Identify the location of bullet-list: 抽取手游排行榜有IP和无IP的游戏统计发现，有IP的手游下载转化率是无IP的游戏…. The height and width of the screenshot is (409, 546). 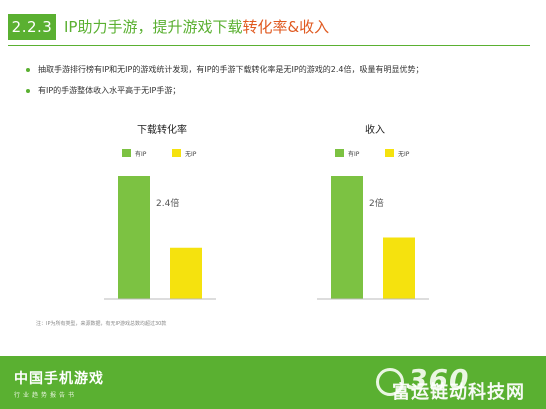
(276, 85).